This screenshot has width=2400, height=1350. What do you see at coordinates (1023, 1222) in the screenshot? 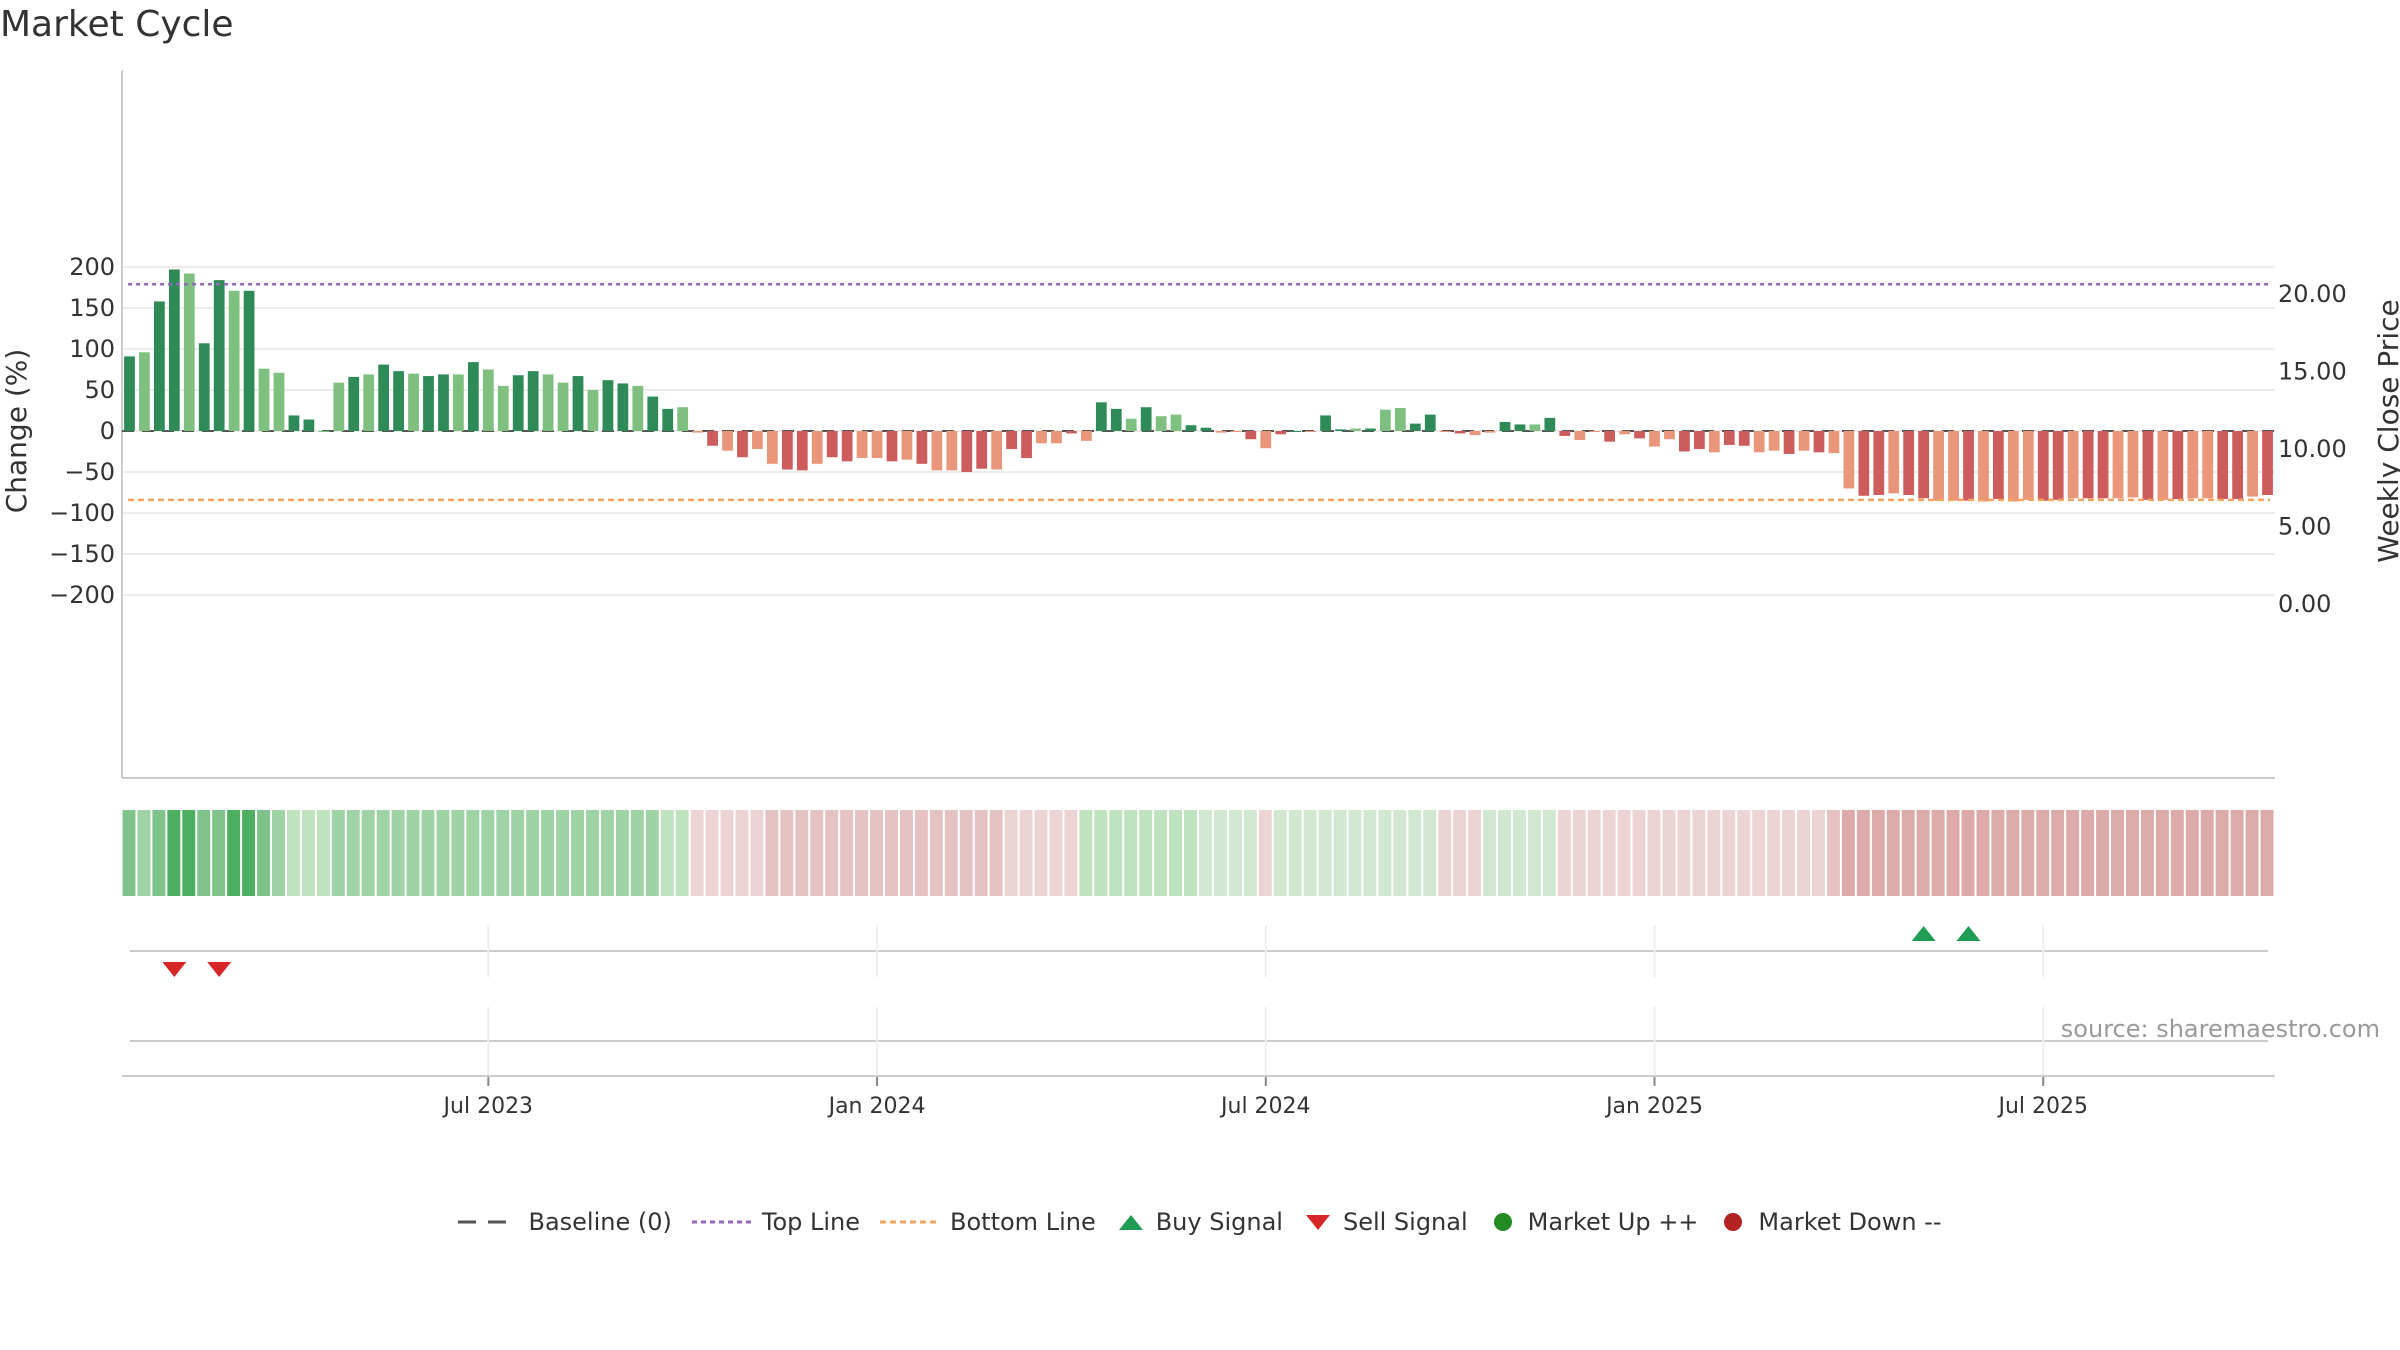
I see `legend-label: Bottom Line` at bounding box center [1023, 1222].